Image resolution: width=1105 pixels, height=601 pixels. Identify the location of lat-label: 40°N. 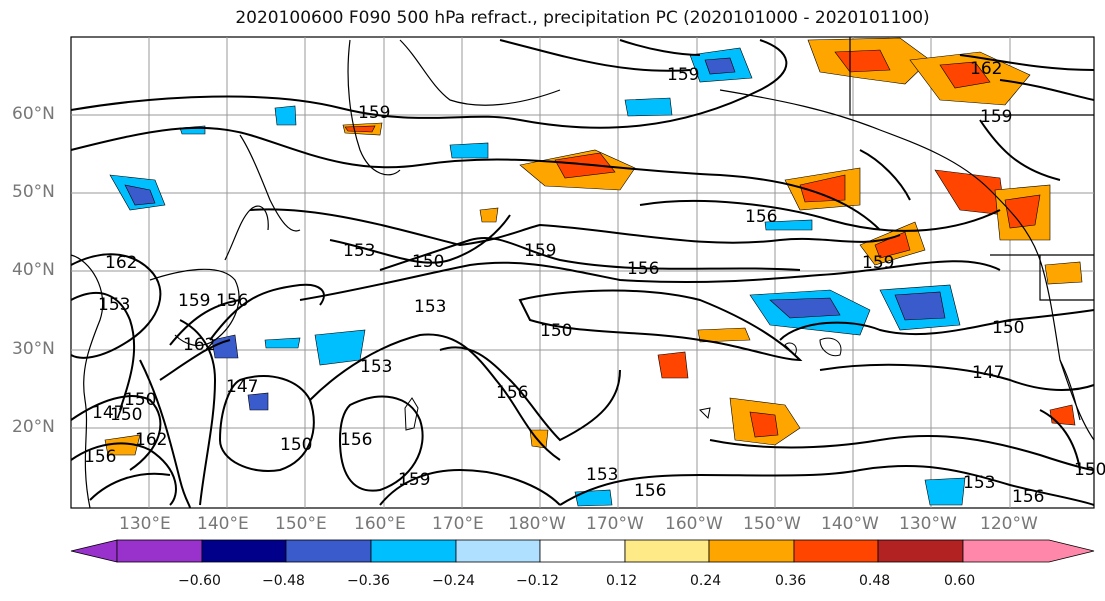
(33, 270).